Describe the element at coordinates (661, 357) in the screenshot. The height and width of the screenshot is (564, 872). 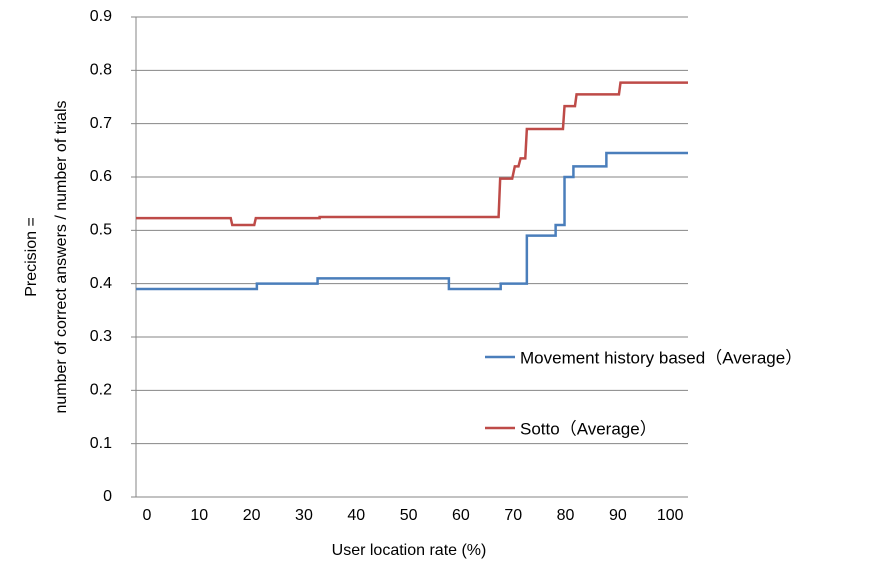
I see `legend-label: Movement history based（Average）` at that location.